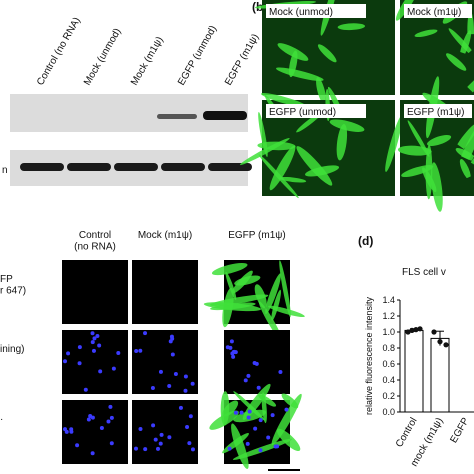  I want to click on y-tick-label: 1.2, so click(388, 316).